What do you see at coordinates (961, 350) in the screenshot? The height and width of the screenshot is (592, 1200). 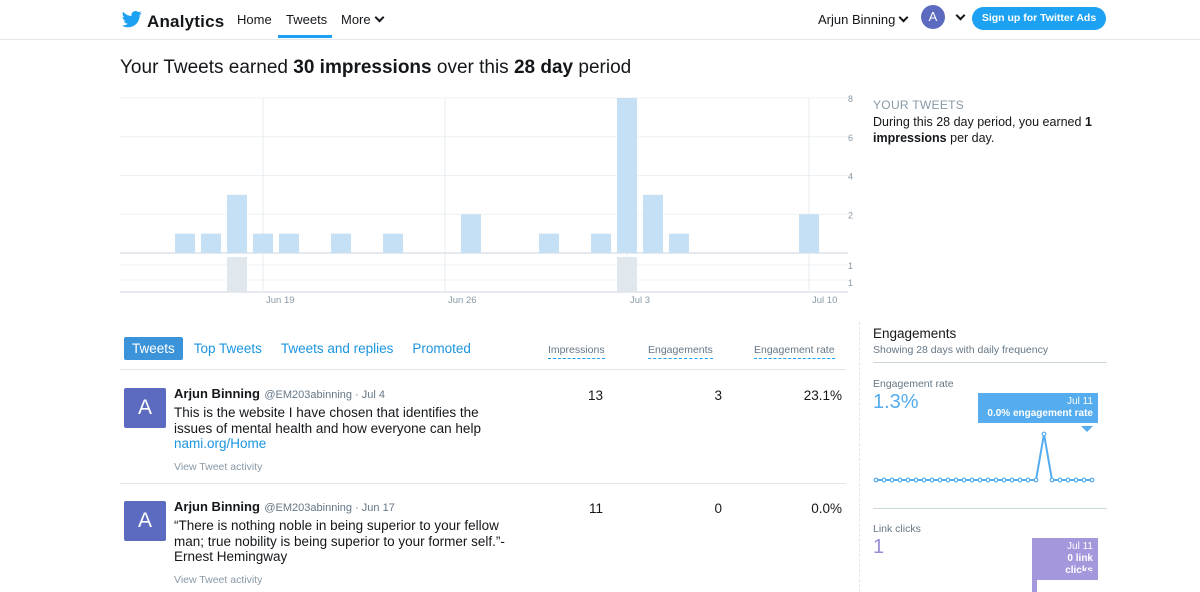 I see `engagements-subtitle: Showing 28 days with daily frequency` at bounding box center [961, 350].